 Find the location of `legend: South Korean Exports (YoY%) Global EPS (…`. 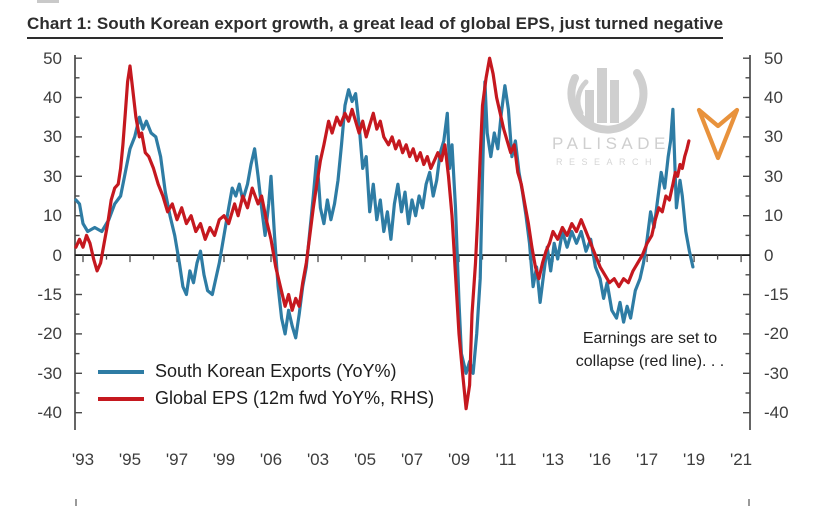

legend: South Korean Exports (YoY%) Global EPS (… is located at coordinates (266, 385).